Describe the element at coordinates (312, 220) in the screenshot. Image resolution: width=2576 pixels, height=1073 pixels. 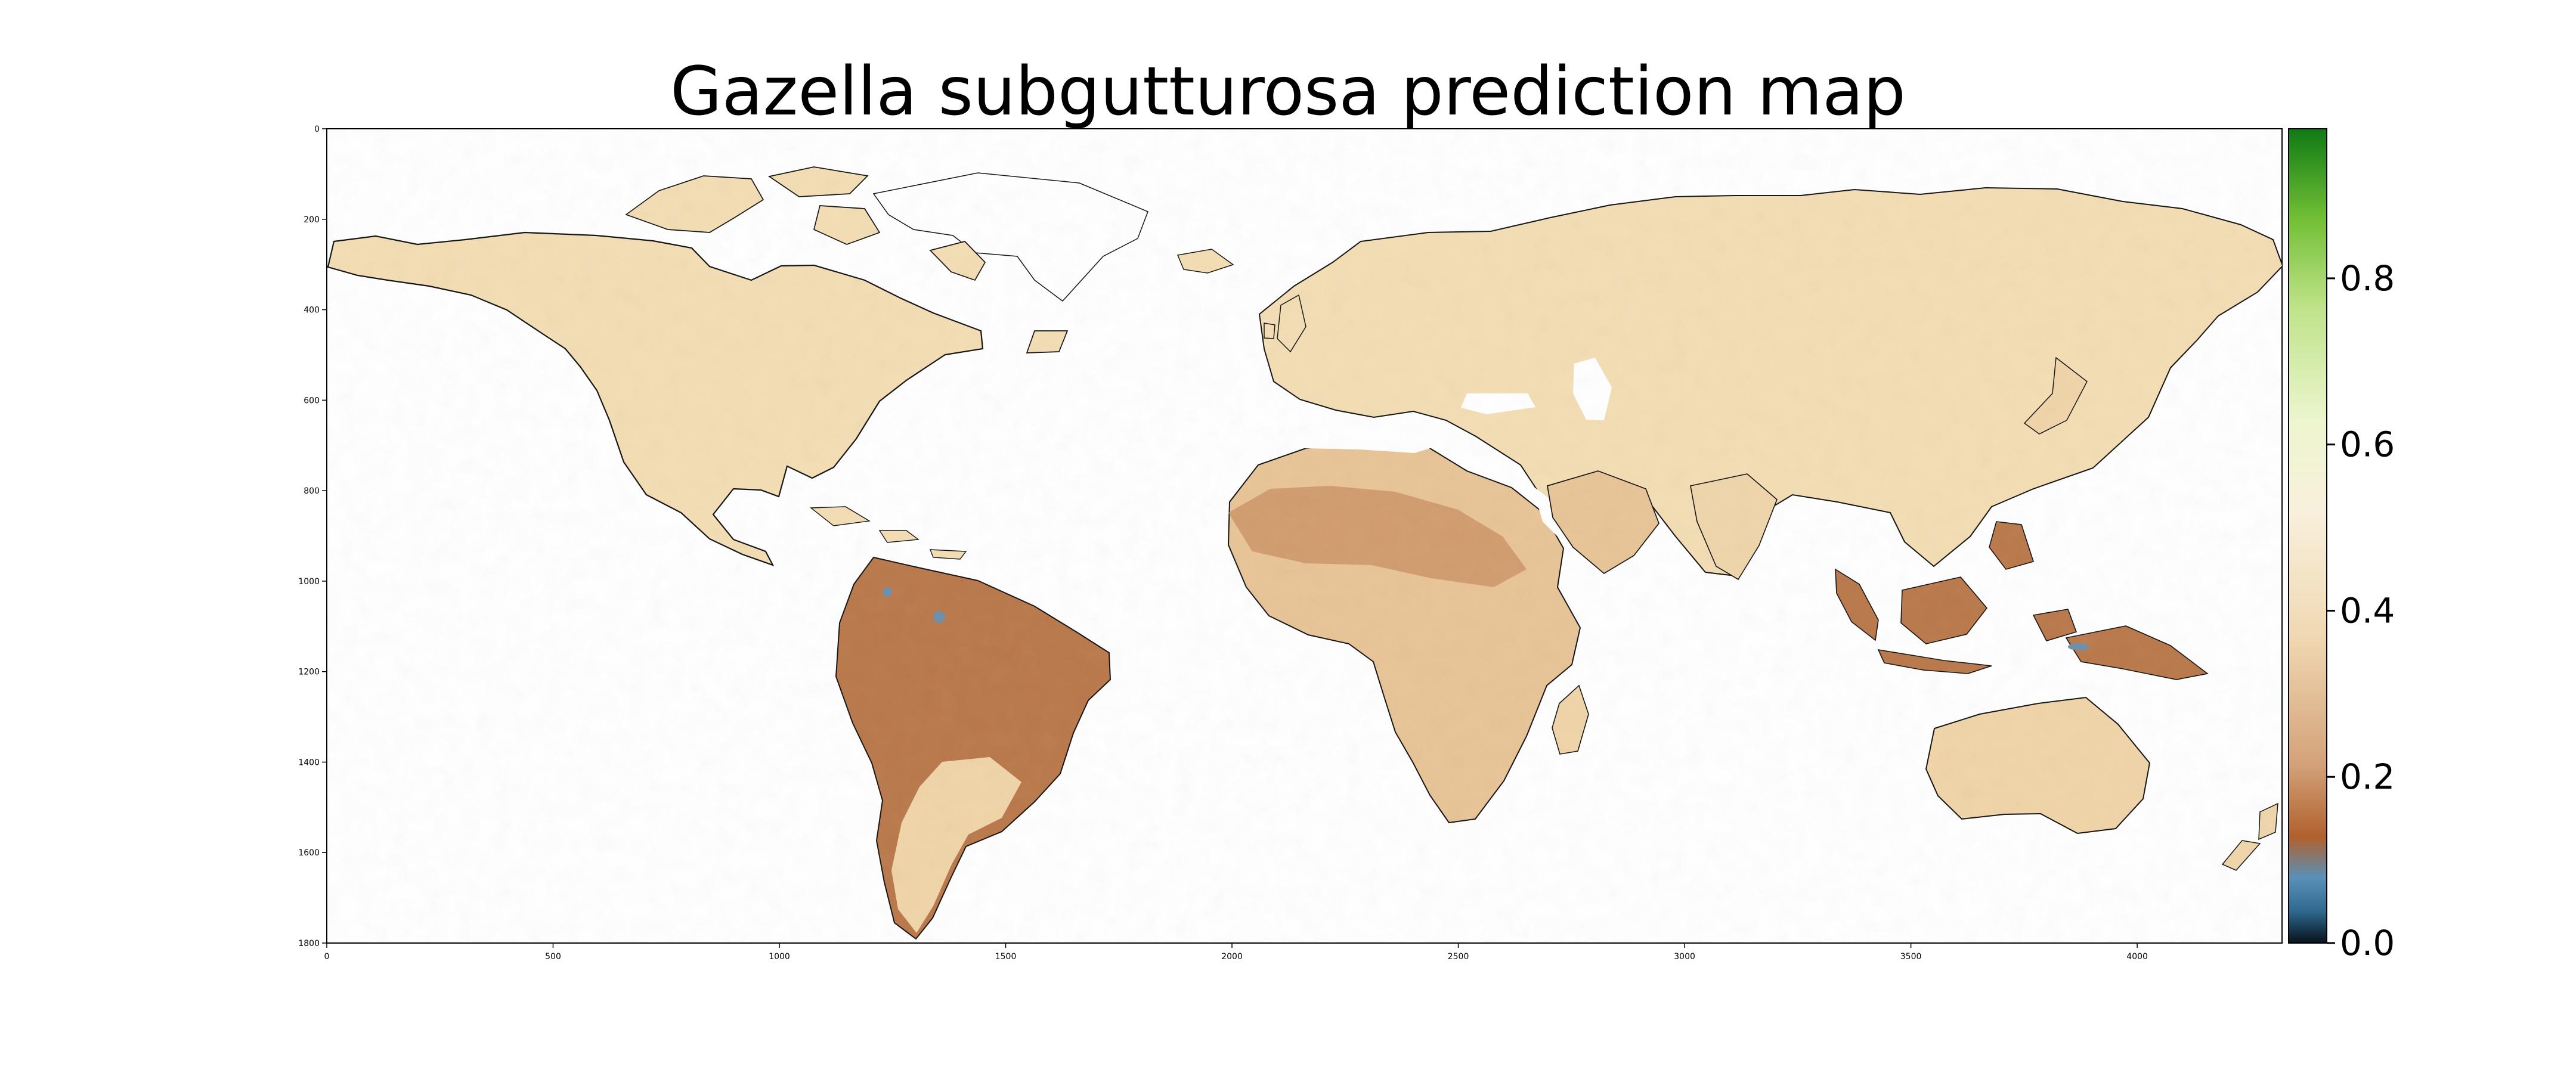
I see `y-axis-tick-label: 200` at that location.